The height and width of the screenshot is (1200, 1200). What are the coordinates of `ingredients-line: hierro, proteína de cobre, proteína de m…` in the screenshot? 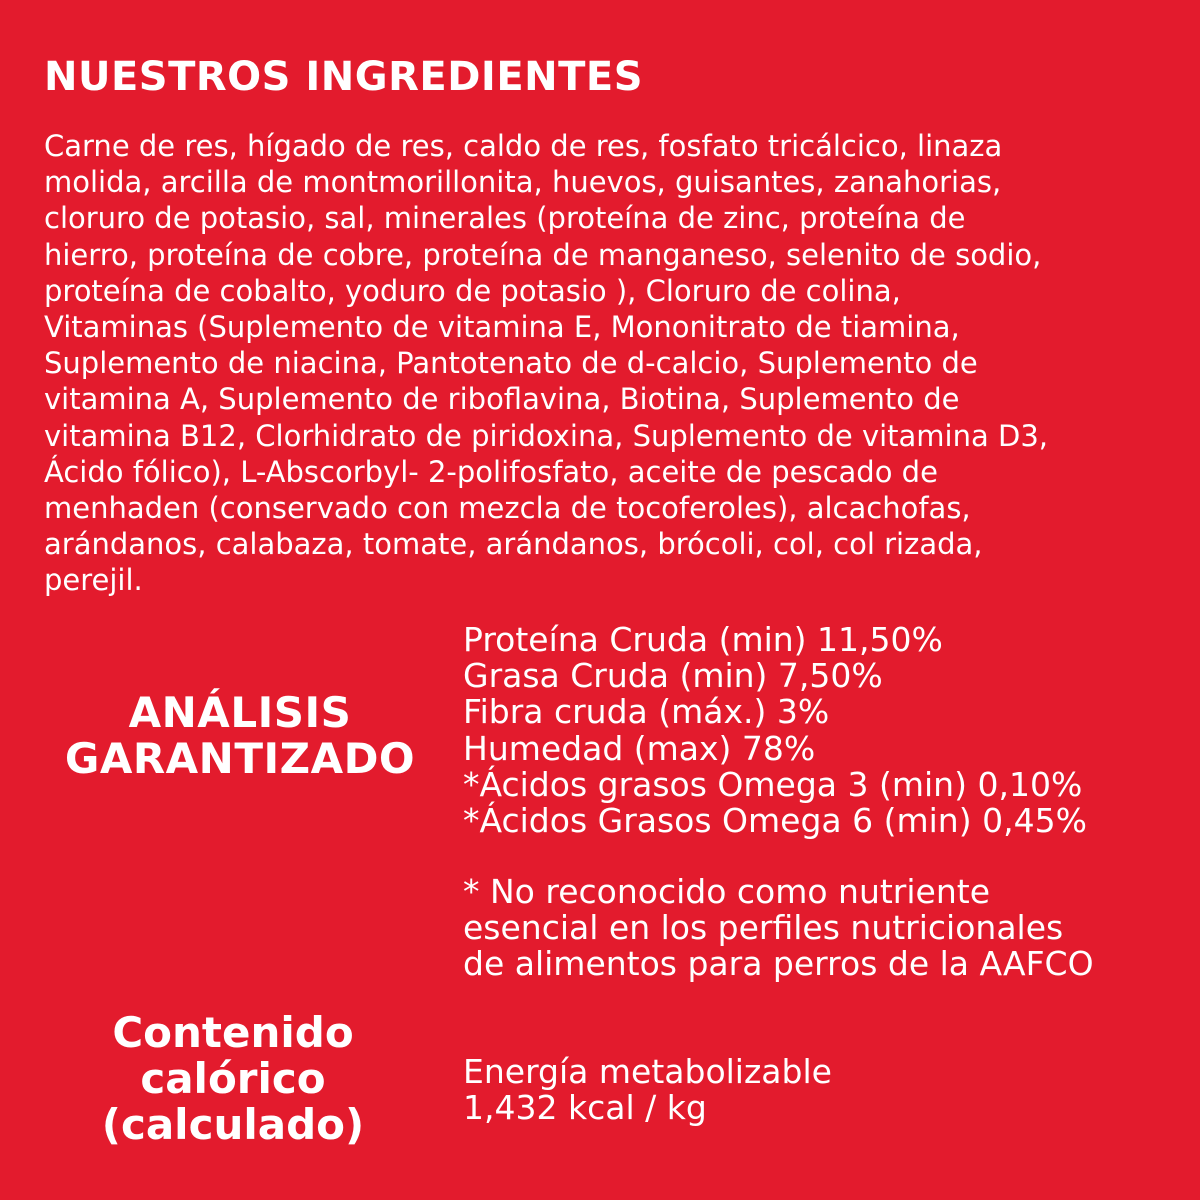 It's located at (543, 254).